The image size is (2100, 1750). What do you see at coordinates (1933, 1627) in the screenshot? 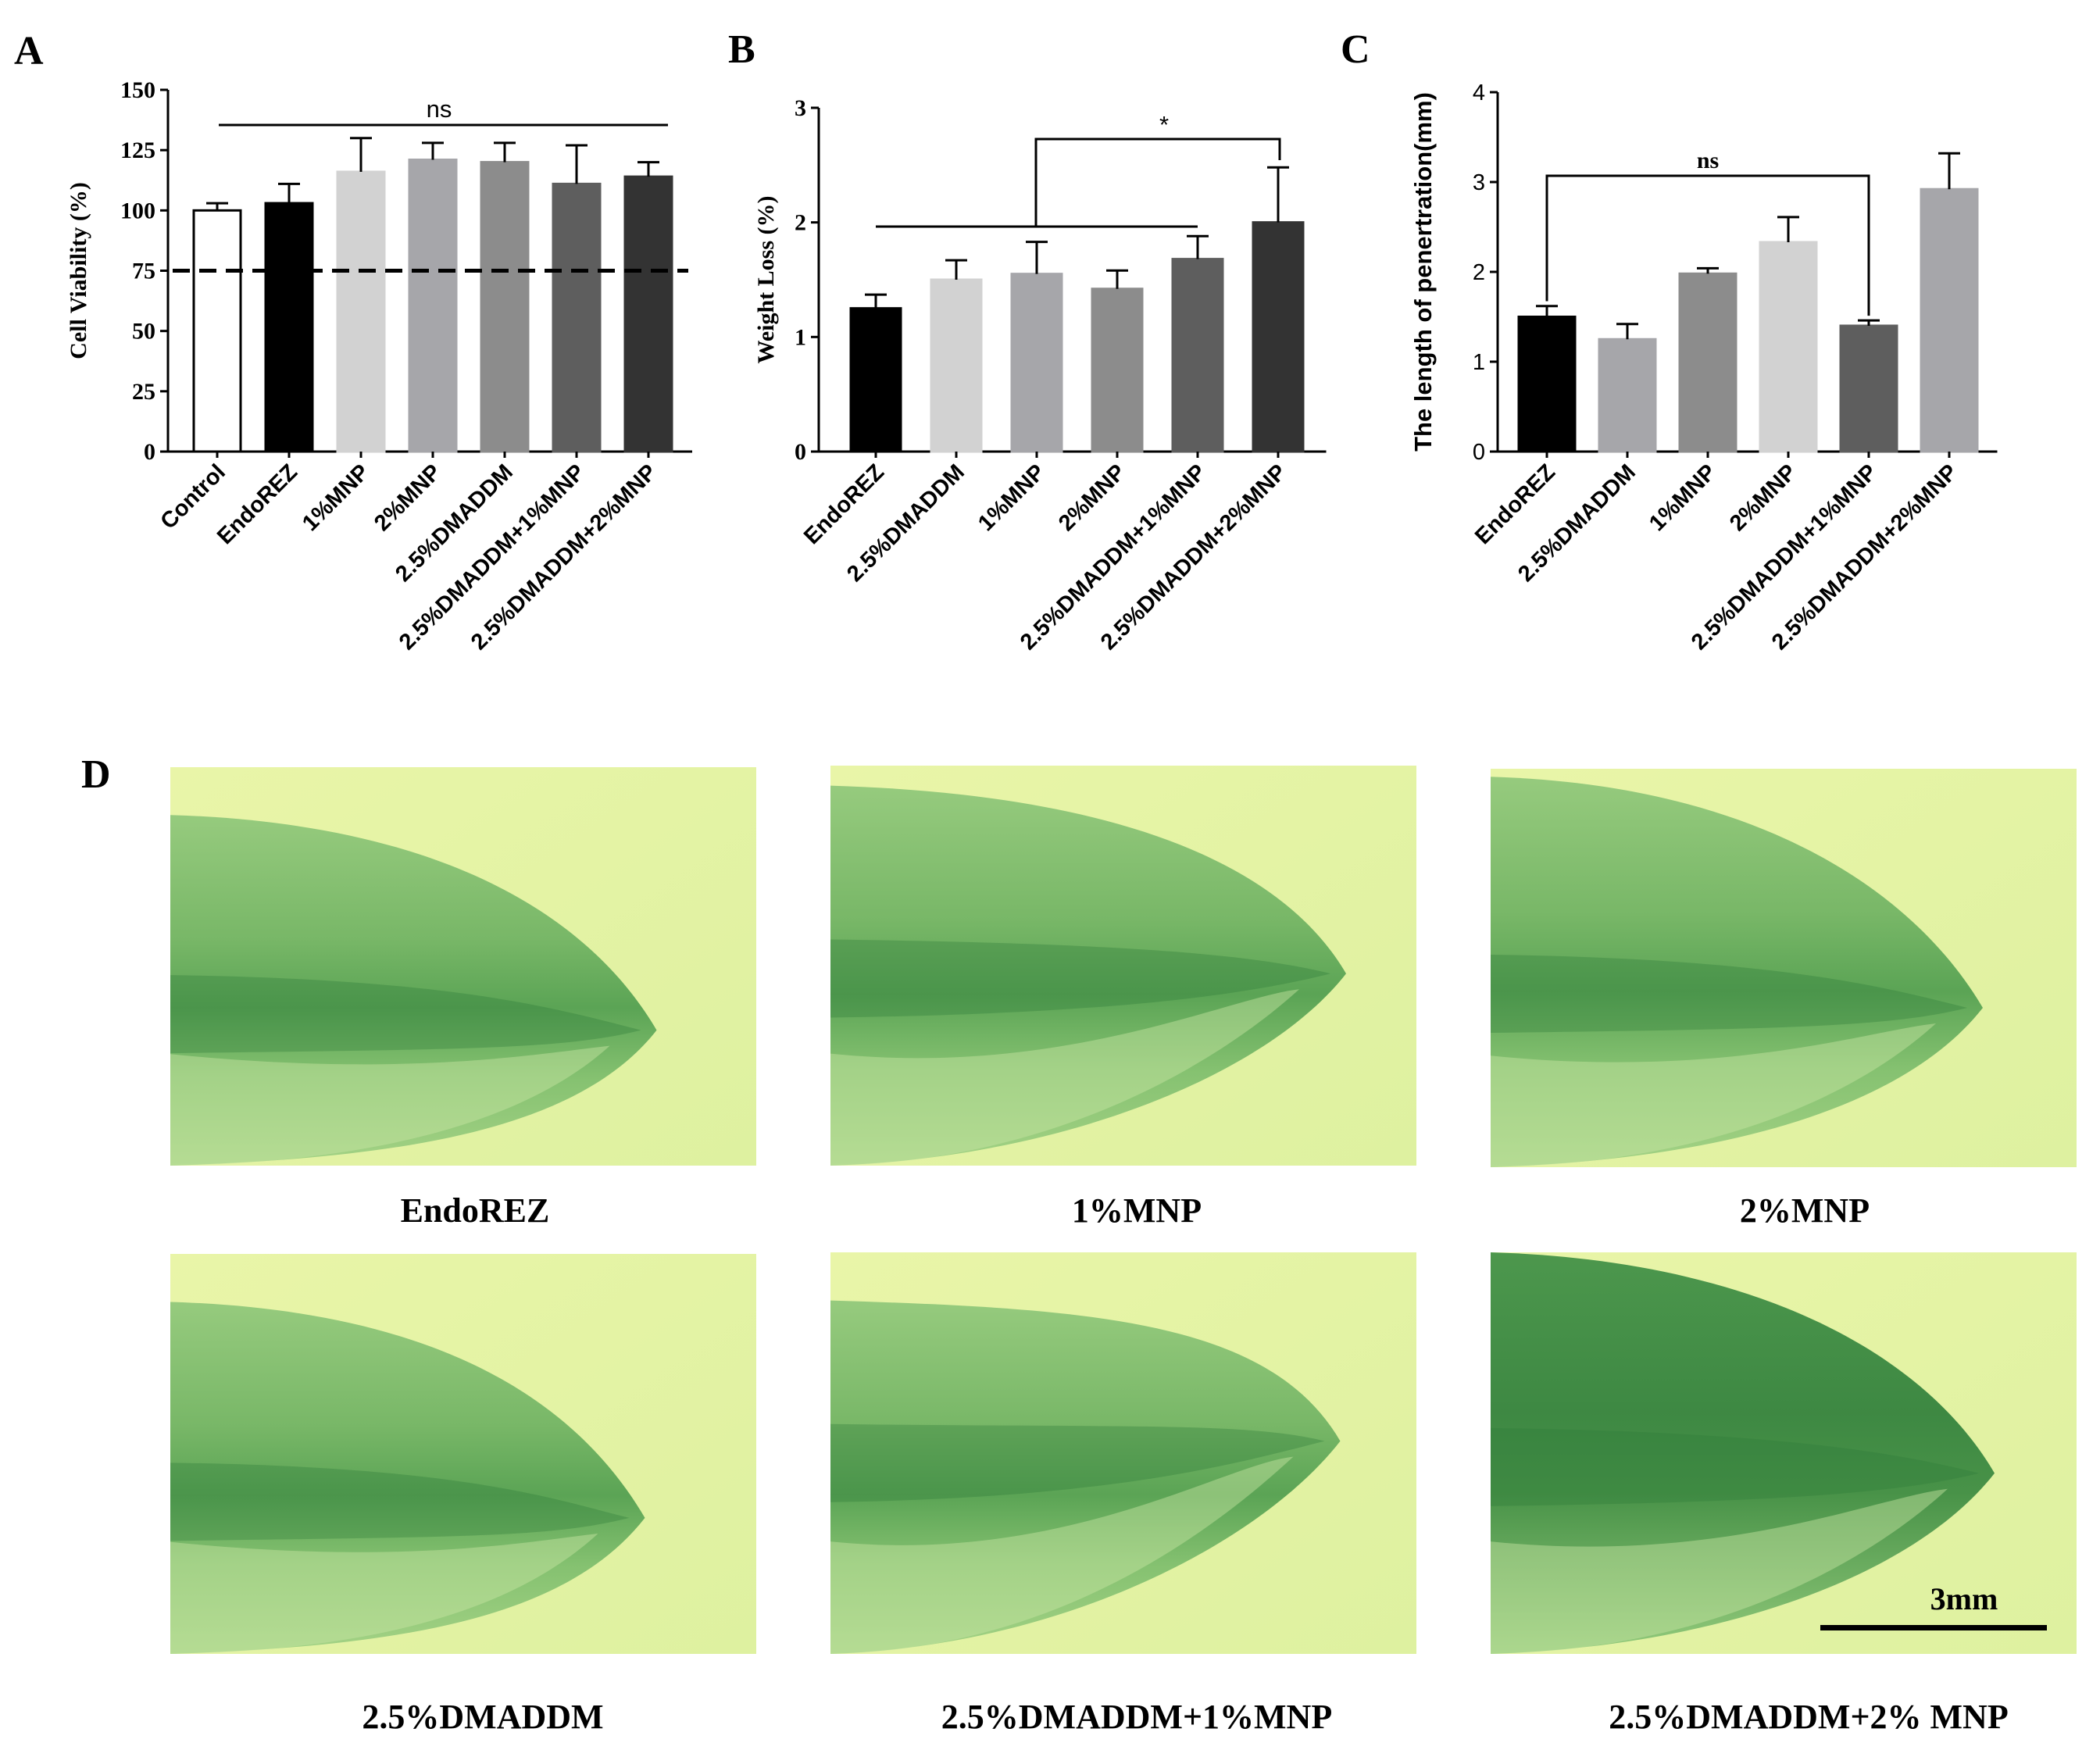
I see `scale-bar` at bounding box center [1933, 1627].